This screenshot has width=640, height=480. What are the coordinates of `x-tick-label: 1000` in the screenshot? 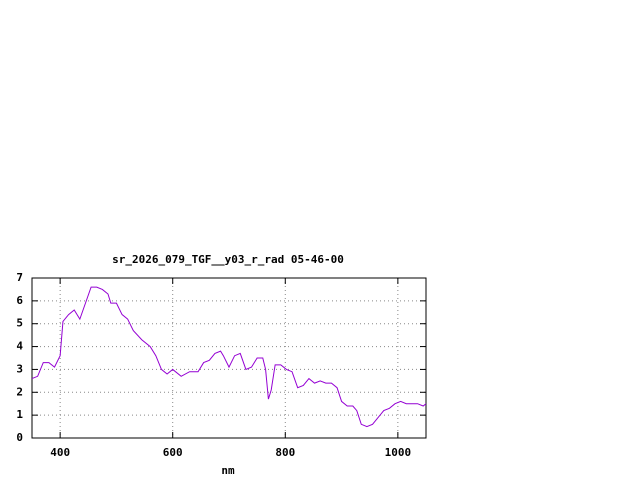 It's located at (398, 452).